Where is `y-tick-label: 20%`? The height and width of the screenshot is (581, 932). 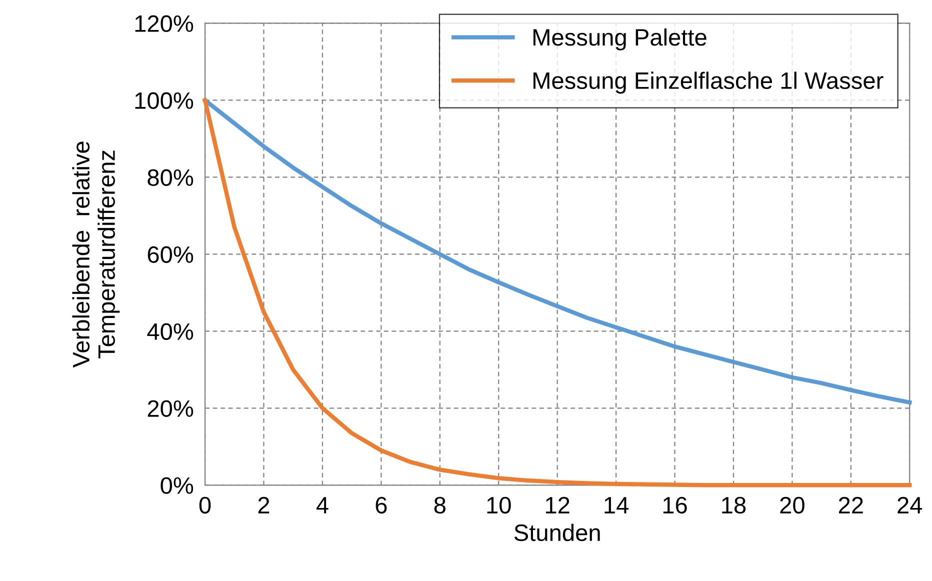
y-tick-label: 20% is located at coordinates (171, 408).